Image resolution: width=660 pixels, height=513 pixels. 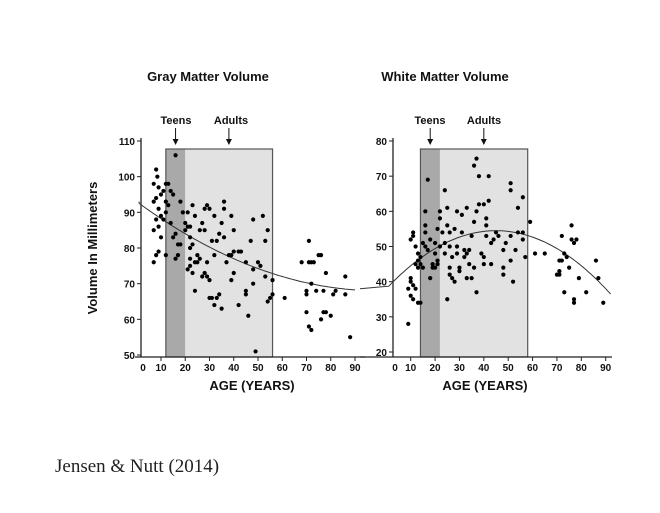 I want to click on x-tick-label: 40, so click(x=484, y=368).